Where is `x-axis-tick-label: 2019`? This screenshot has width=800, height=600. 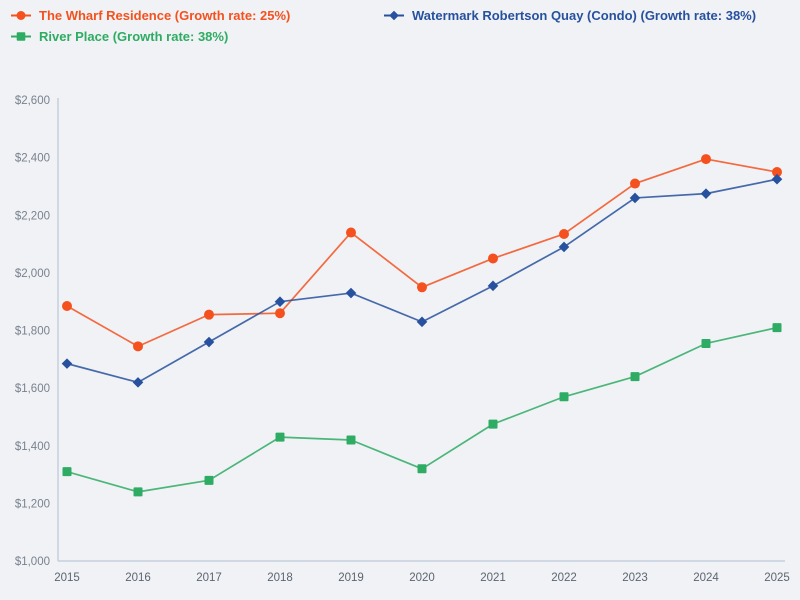 x-axis-tick-label: 2019 is located at coordinates (351, 578).